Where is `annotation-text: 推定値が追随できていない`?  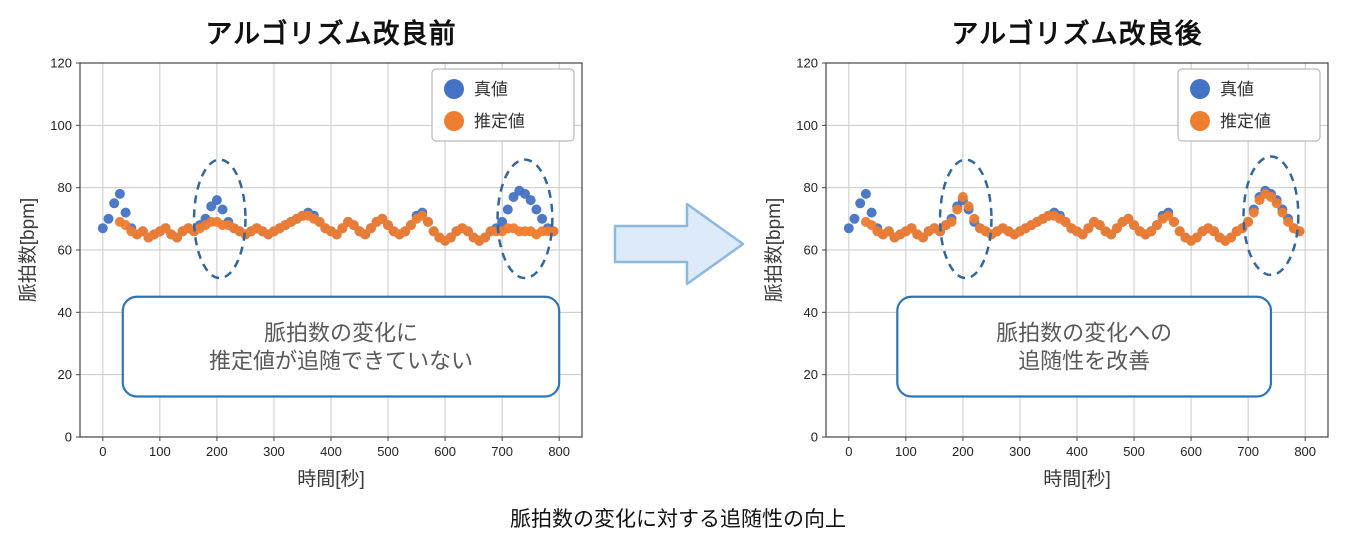
annotation-text: 推定値が追随できていない is located at coordinates (341, 361).